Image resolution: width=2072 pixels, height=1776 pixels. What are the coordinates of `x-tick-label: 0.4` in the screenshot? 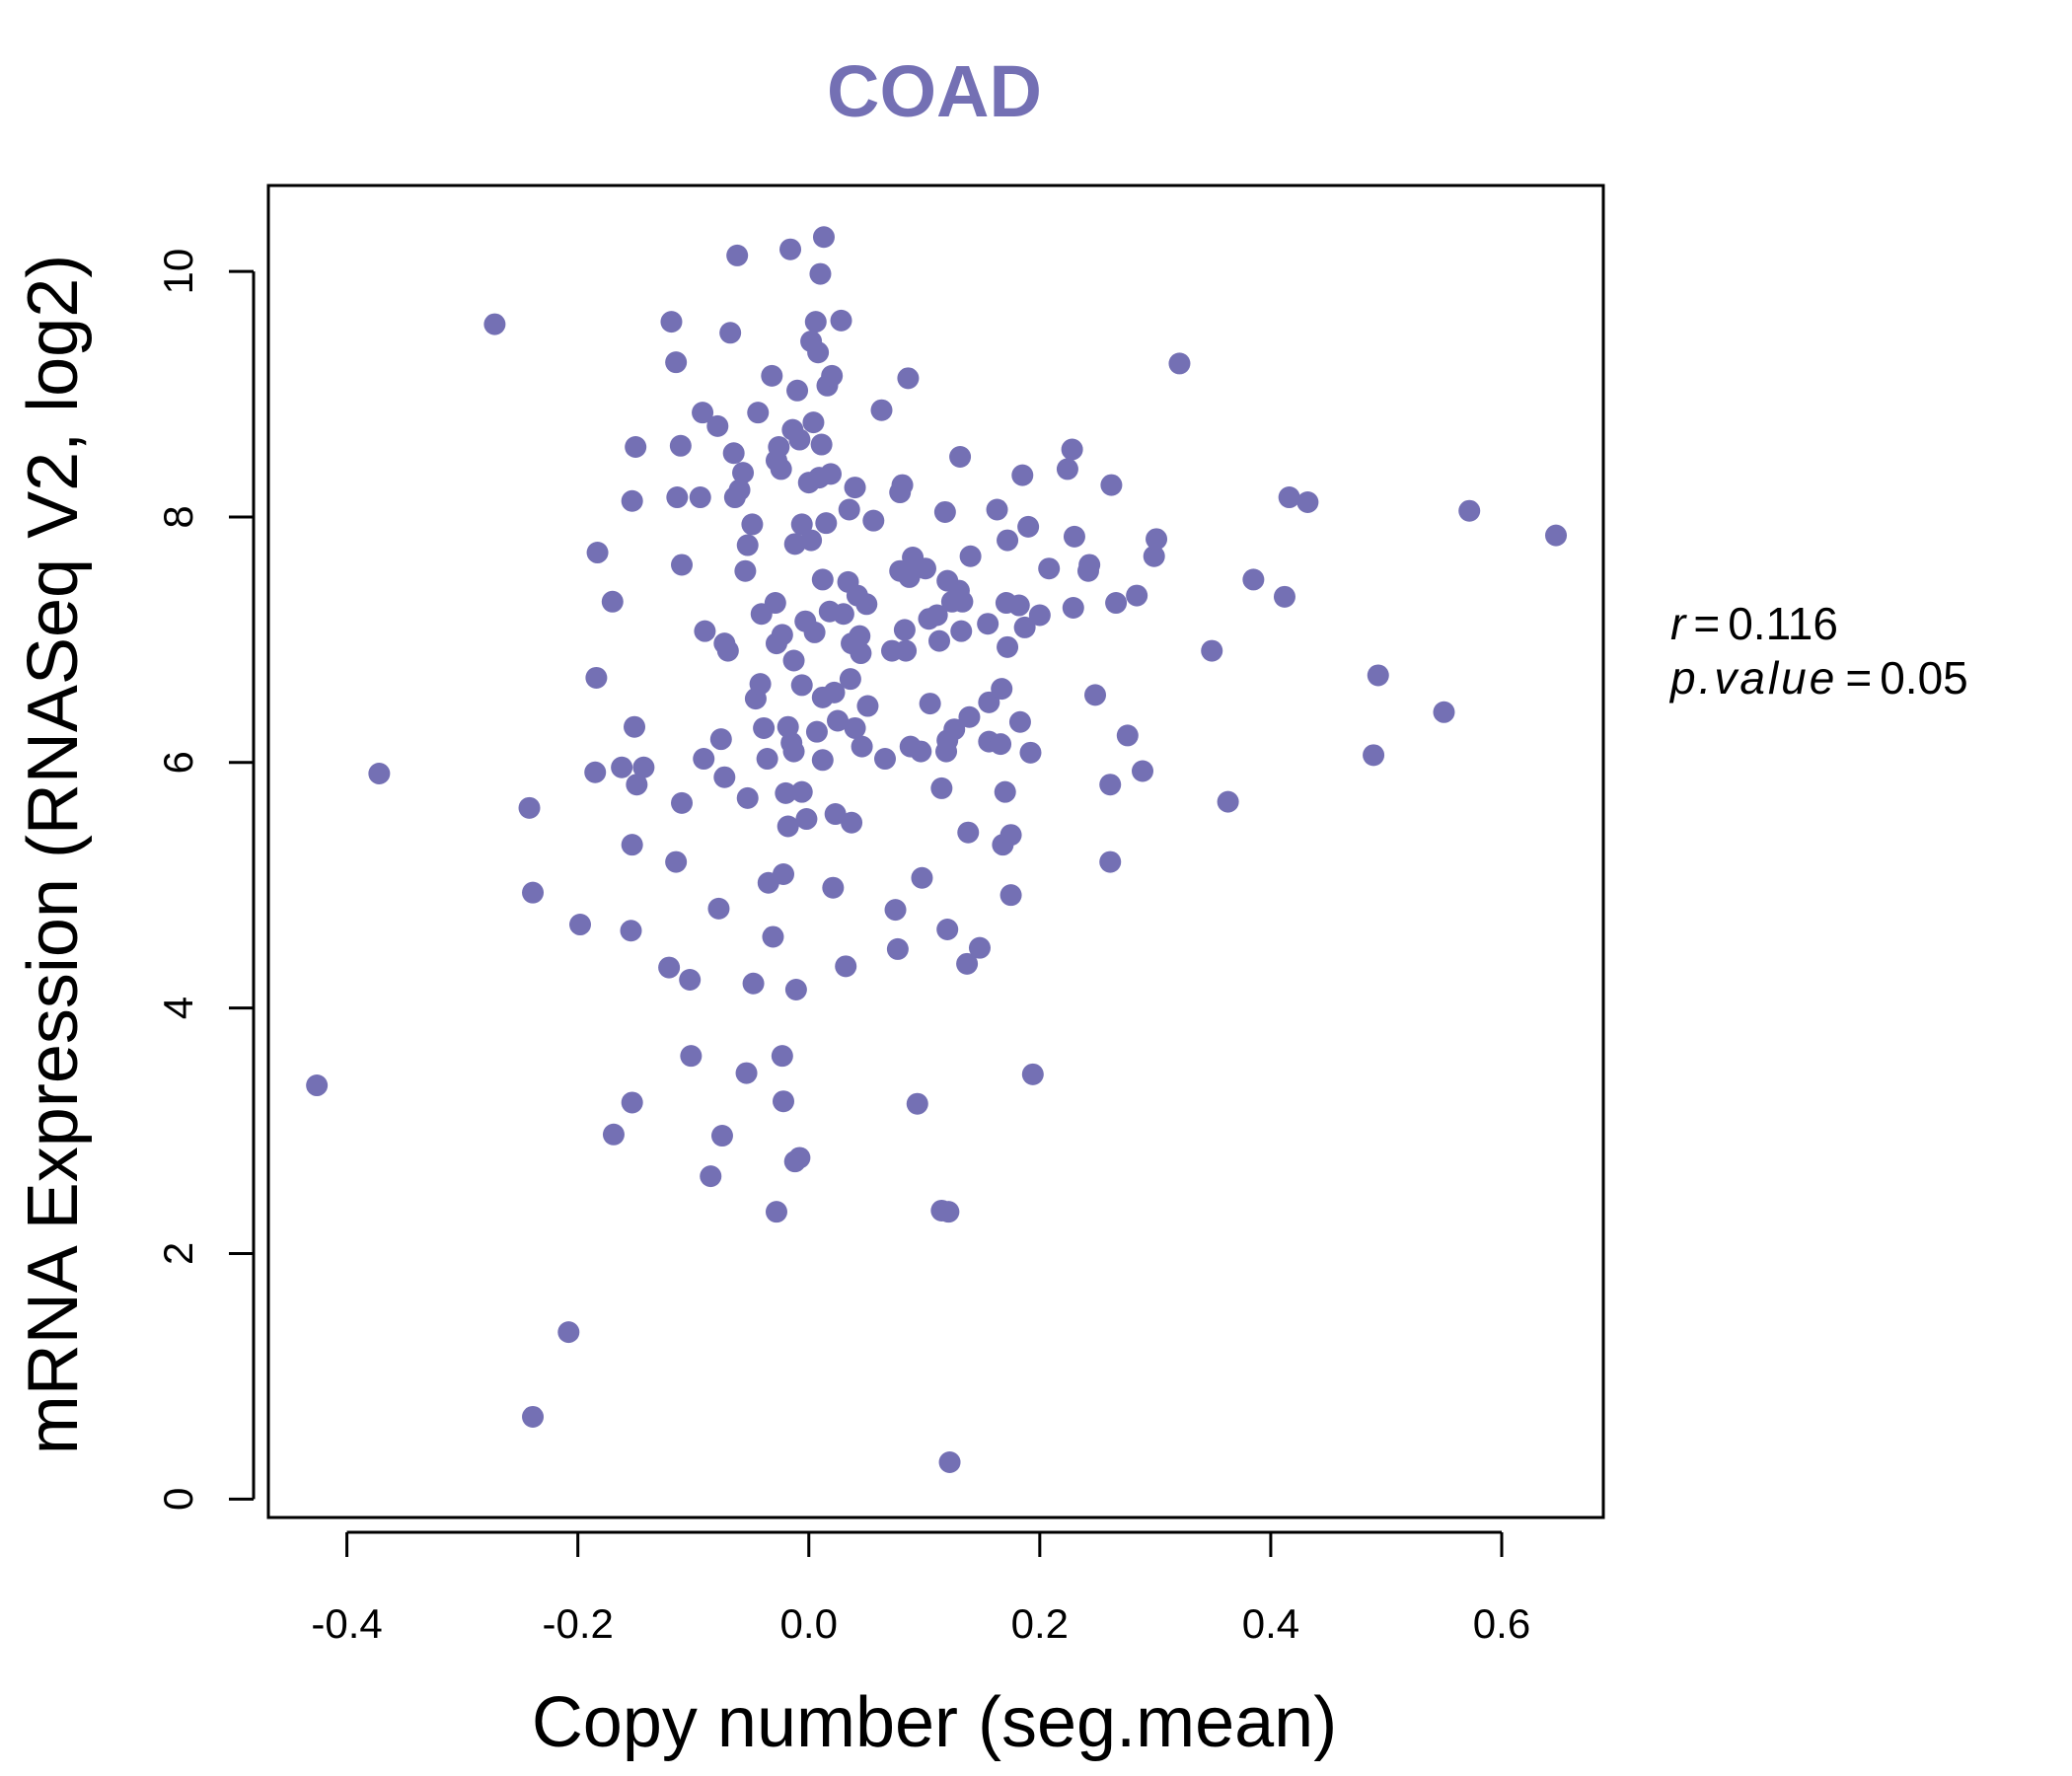 It's located at (1270, 1624).